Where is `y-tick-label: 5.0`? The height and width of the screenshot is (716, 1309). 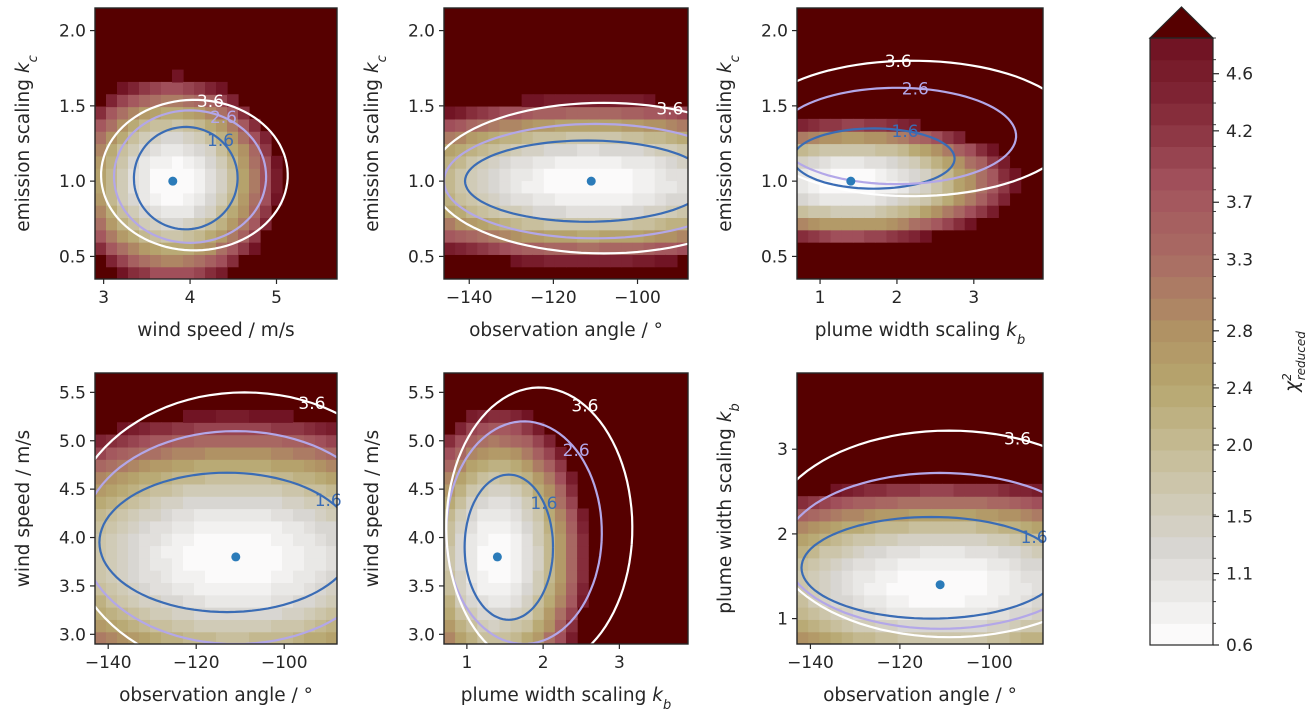 y-tick-label: 5.0 is located at coordinates (421, 442).